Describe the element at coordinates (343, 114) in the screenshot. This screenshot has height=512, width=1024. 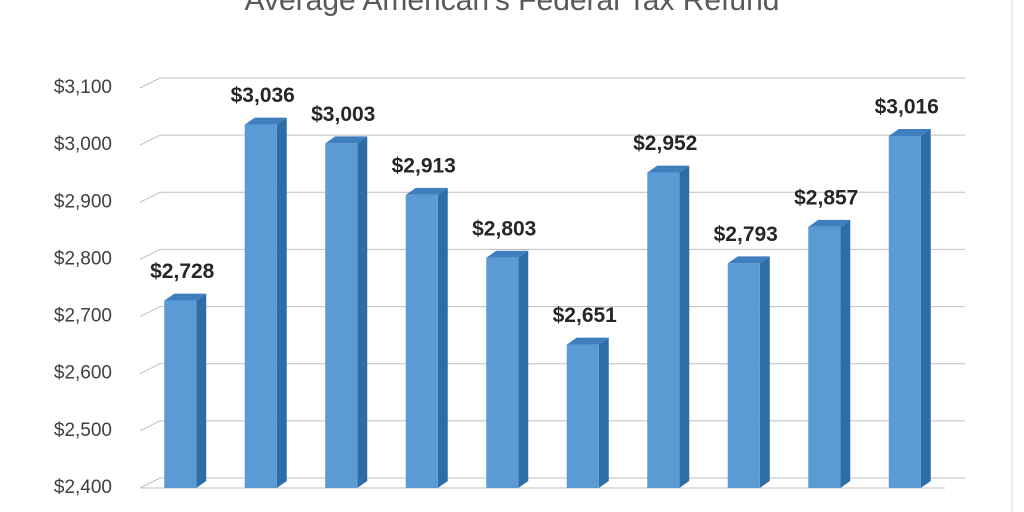
I see `value-label: $3,003` at that location.